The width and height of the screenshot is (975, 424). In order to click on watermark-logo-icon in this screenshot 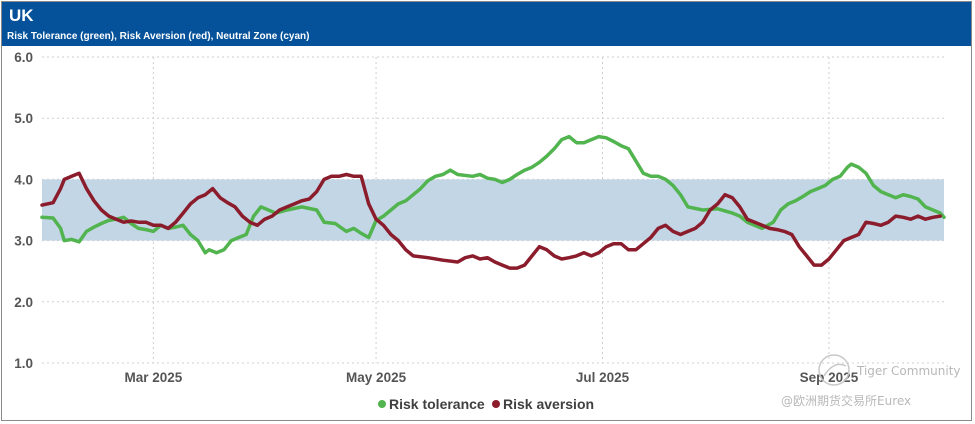, I will do `click(834, 370)`.